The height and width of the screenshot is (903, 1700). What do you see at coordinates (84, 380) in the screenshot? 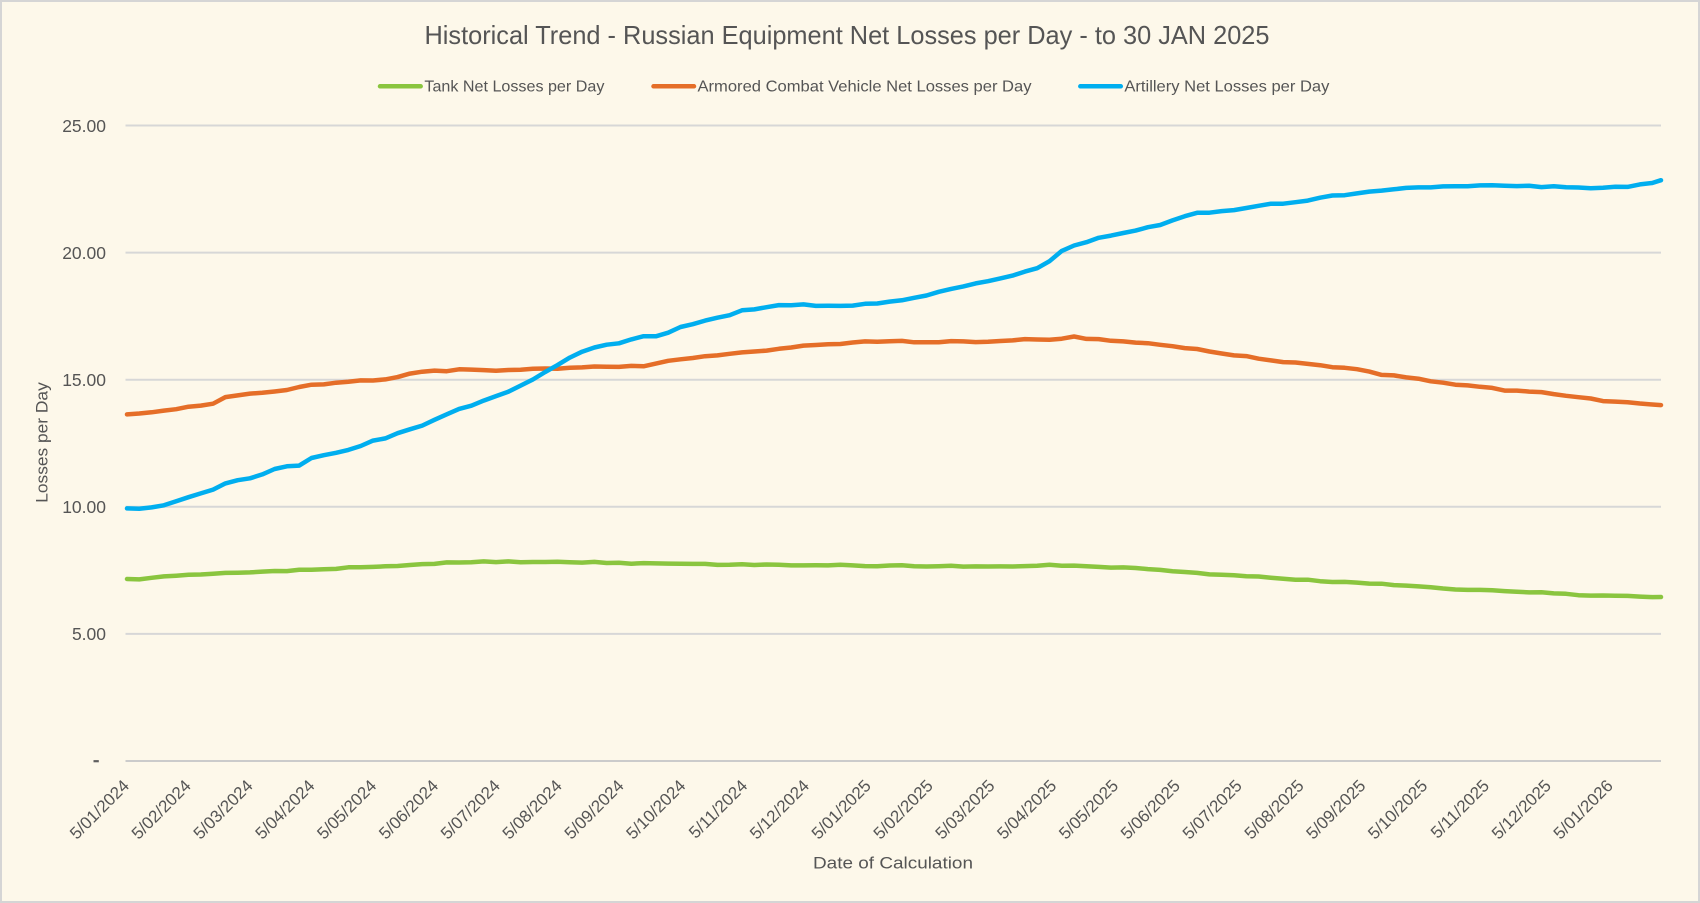
I see `svg-text: 15.00` at bounding box center [84, 380].